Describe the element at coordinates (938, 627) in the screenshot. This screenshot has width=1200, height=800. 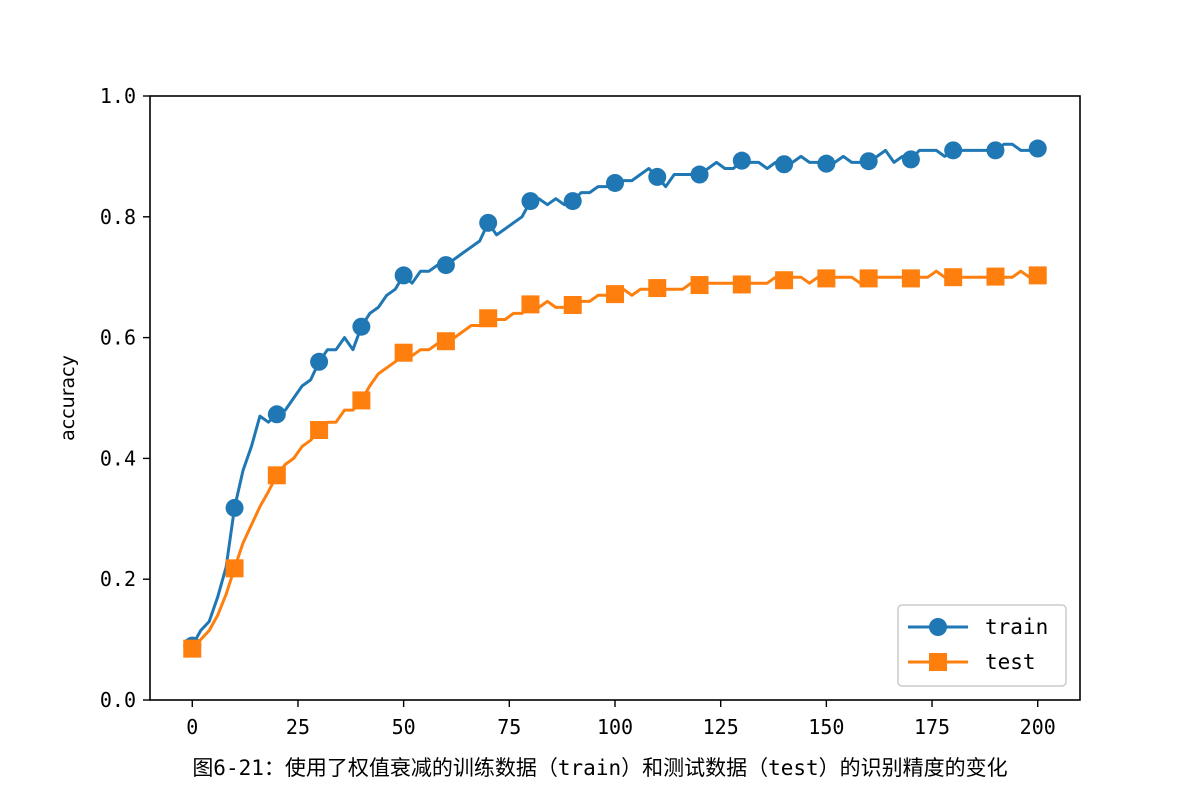
I see `legend-train-marker` at that location.